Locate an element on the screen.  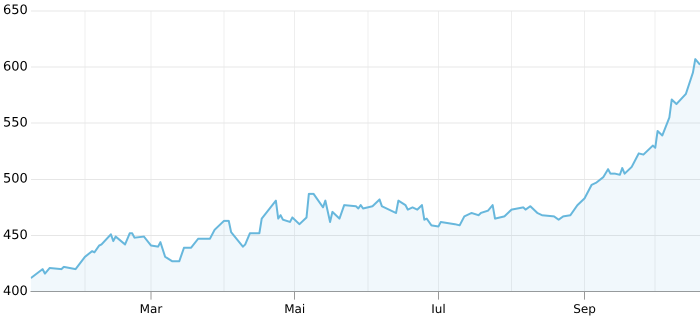
x-tick-label: Mai is located at coordinates (295, 309).